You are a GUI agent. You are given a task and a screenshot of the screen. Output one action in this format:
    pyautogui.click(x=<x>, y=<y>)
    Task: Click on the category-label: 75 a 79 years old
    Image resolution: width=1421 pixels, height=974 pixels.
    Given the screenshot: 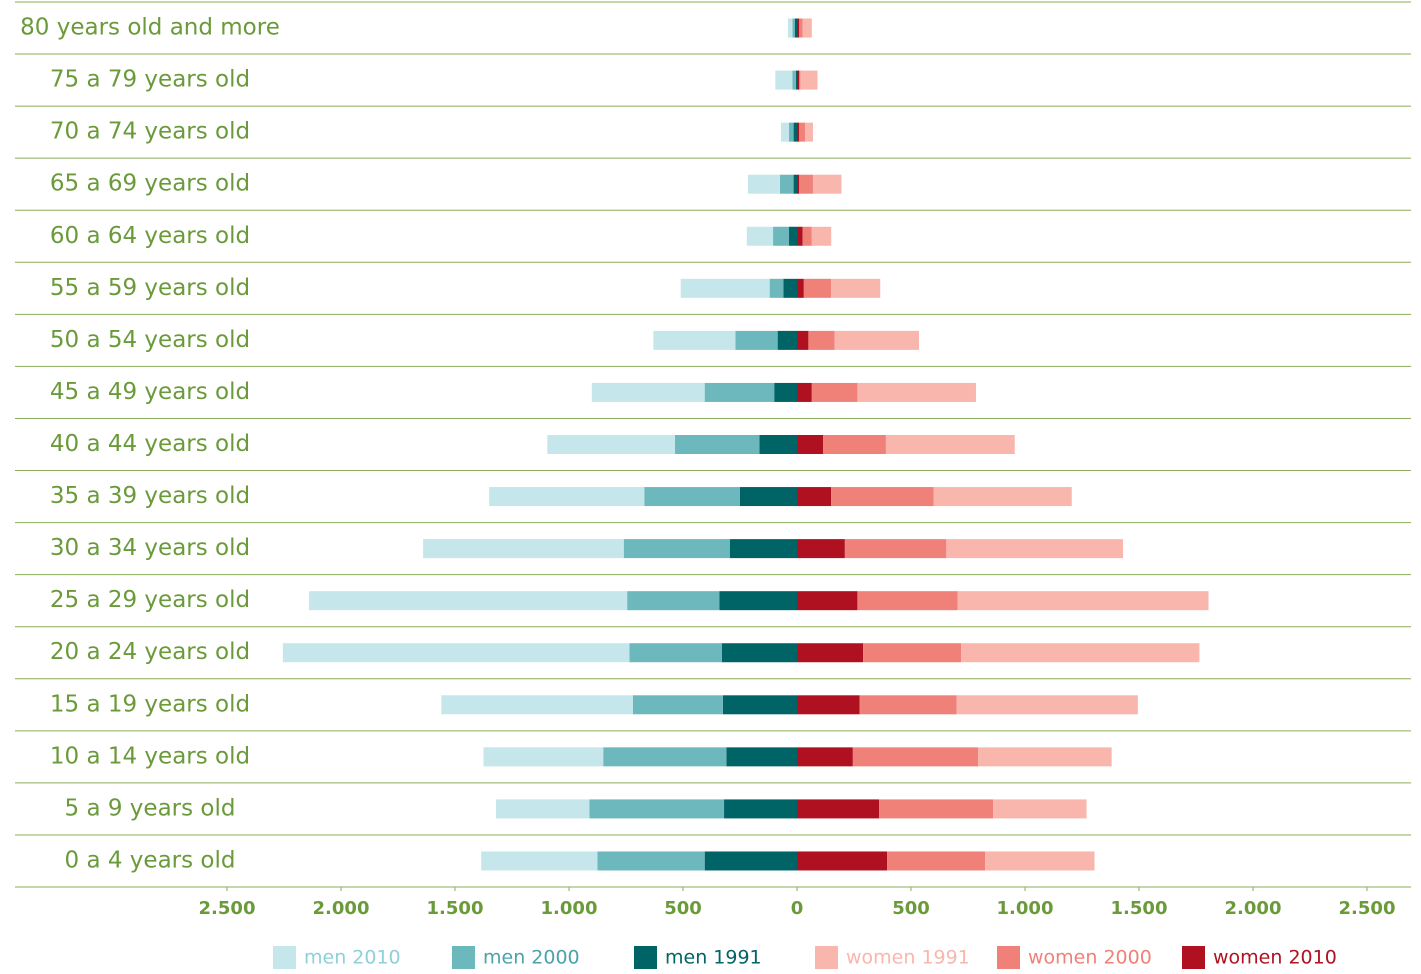 What is the action you would take?
    pyautogui.click(x=150, y=80)
    